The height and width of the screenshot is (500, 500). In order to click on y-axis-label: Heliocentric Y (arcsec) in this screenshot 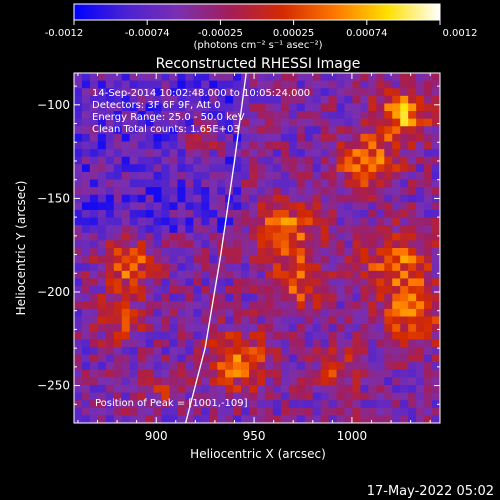, I will do `click(21, 248)`.